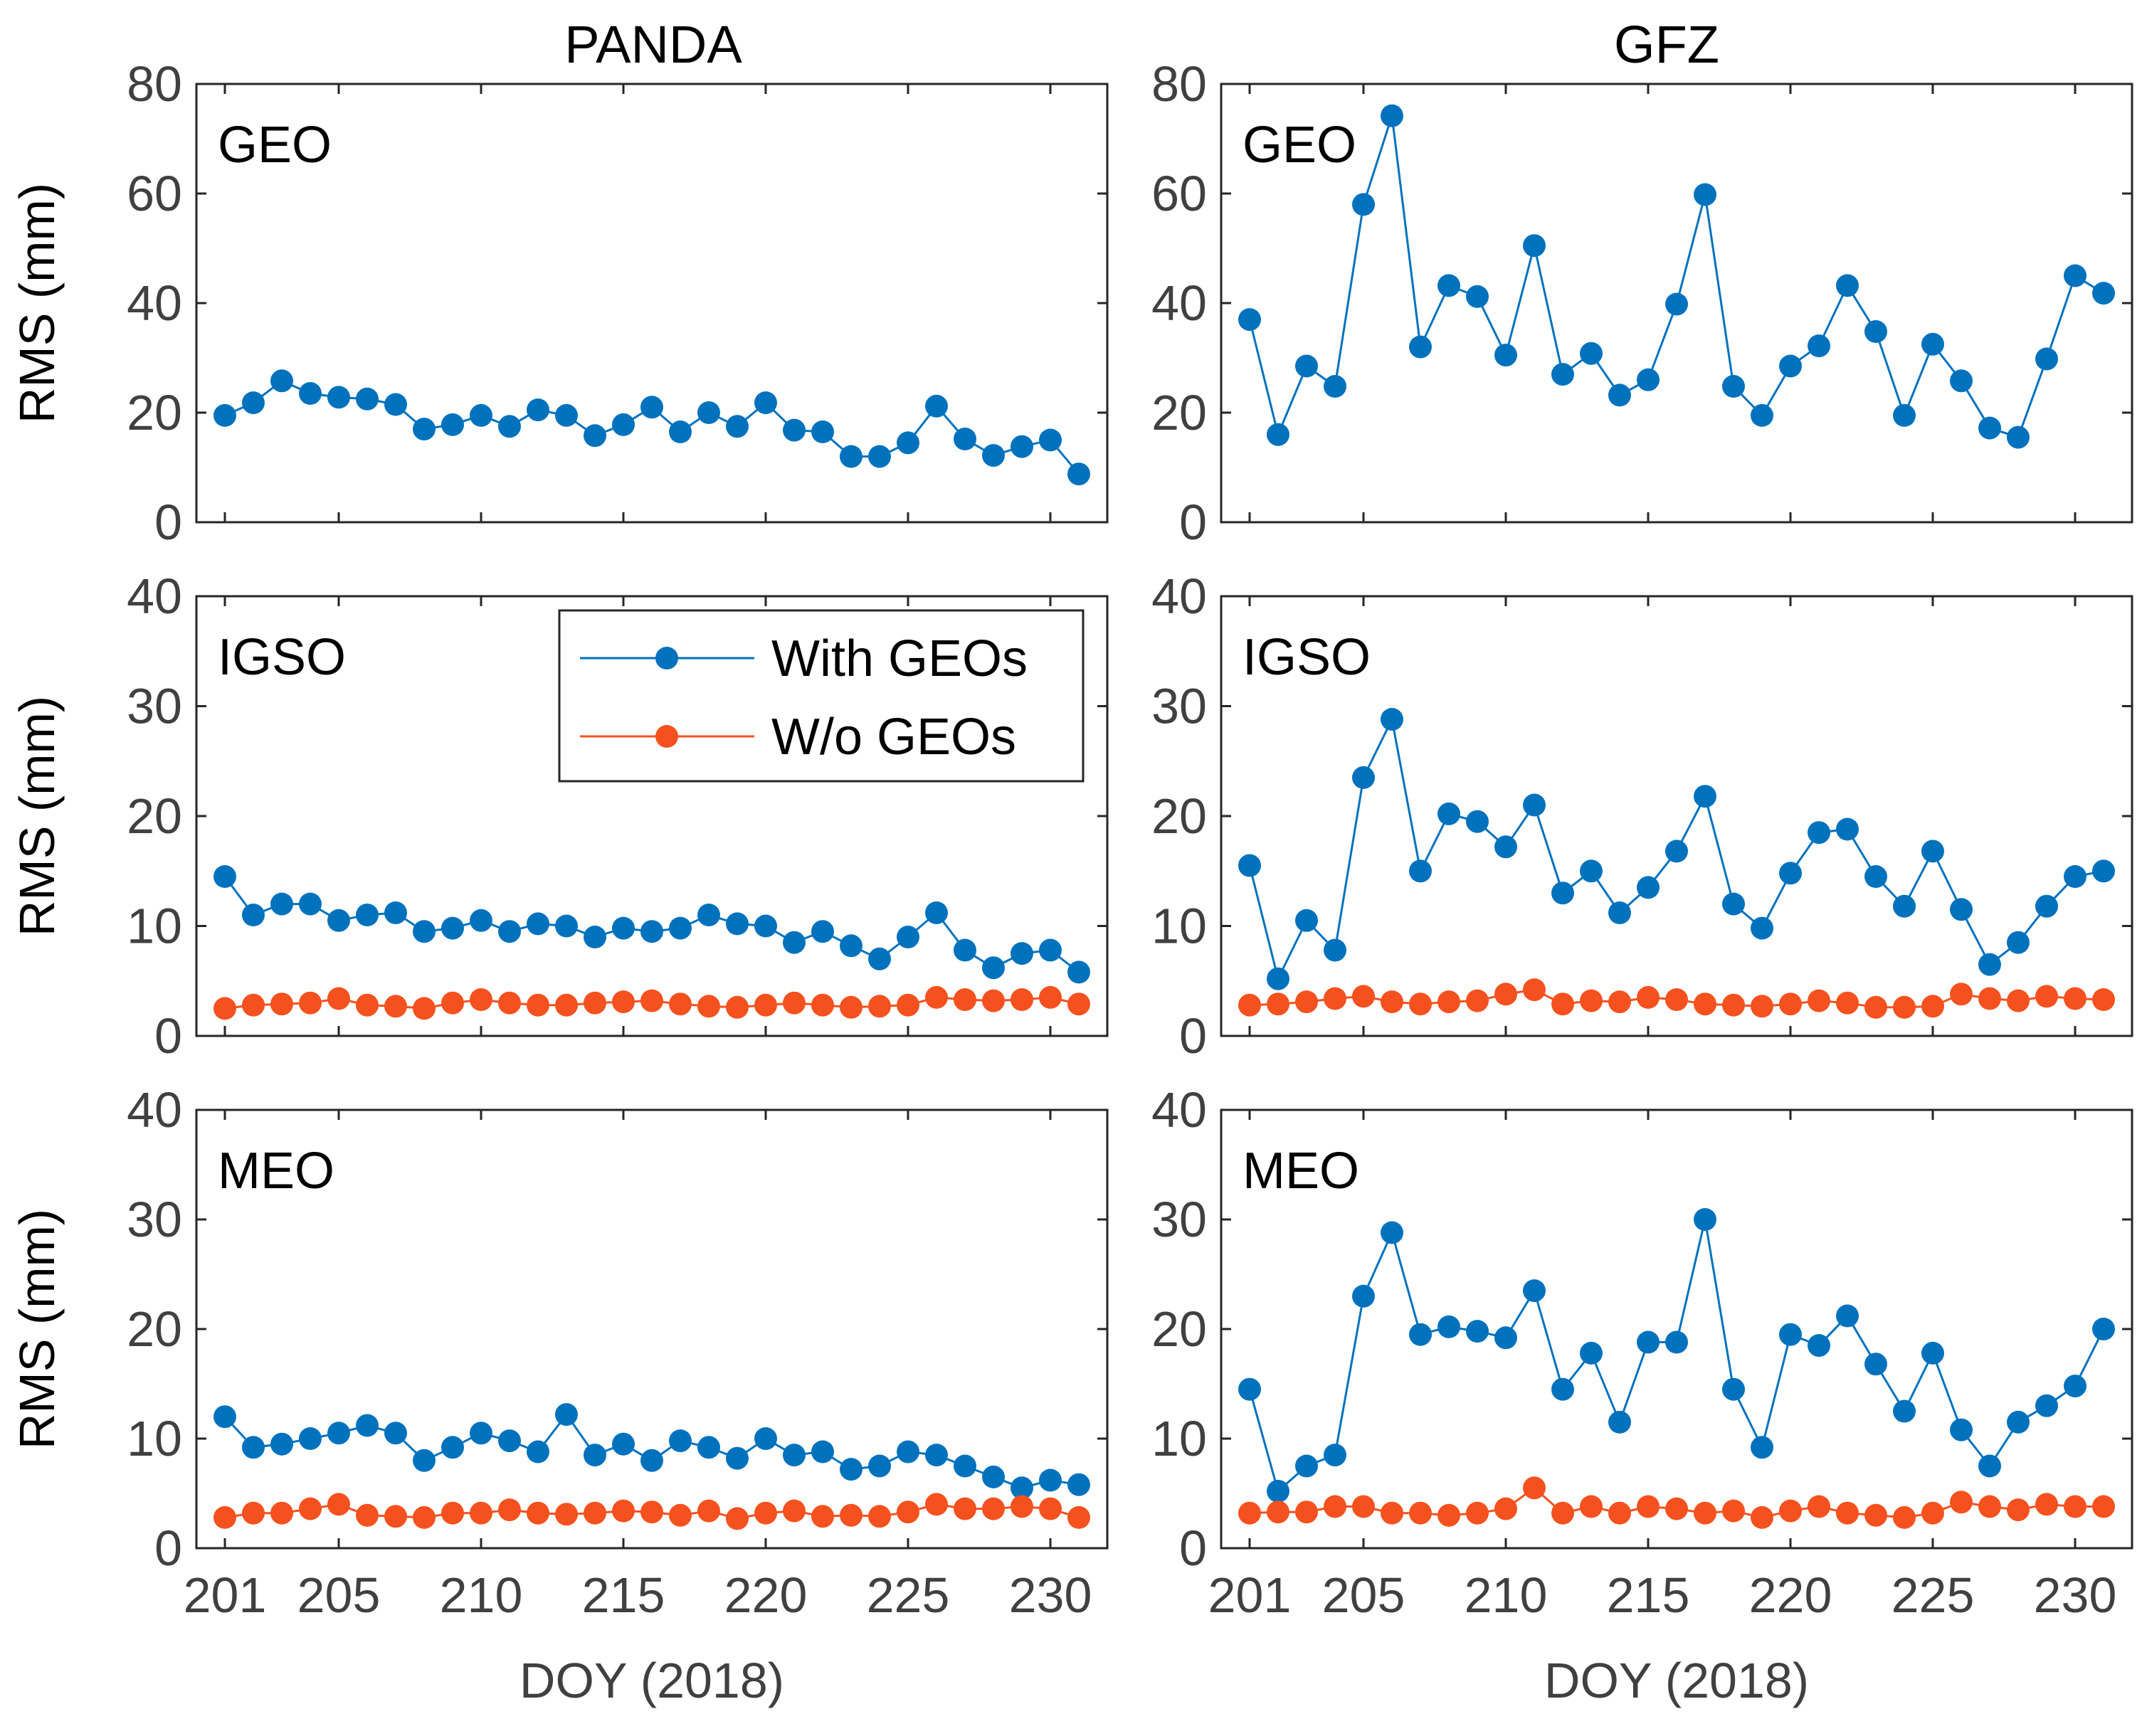  I want to click on y-tick-label: 80, so click(1179, 84).